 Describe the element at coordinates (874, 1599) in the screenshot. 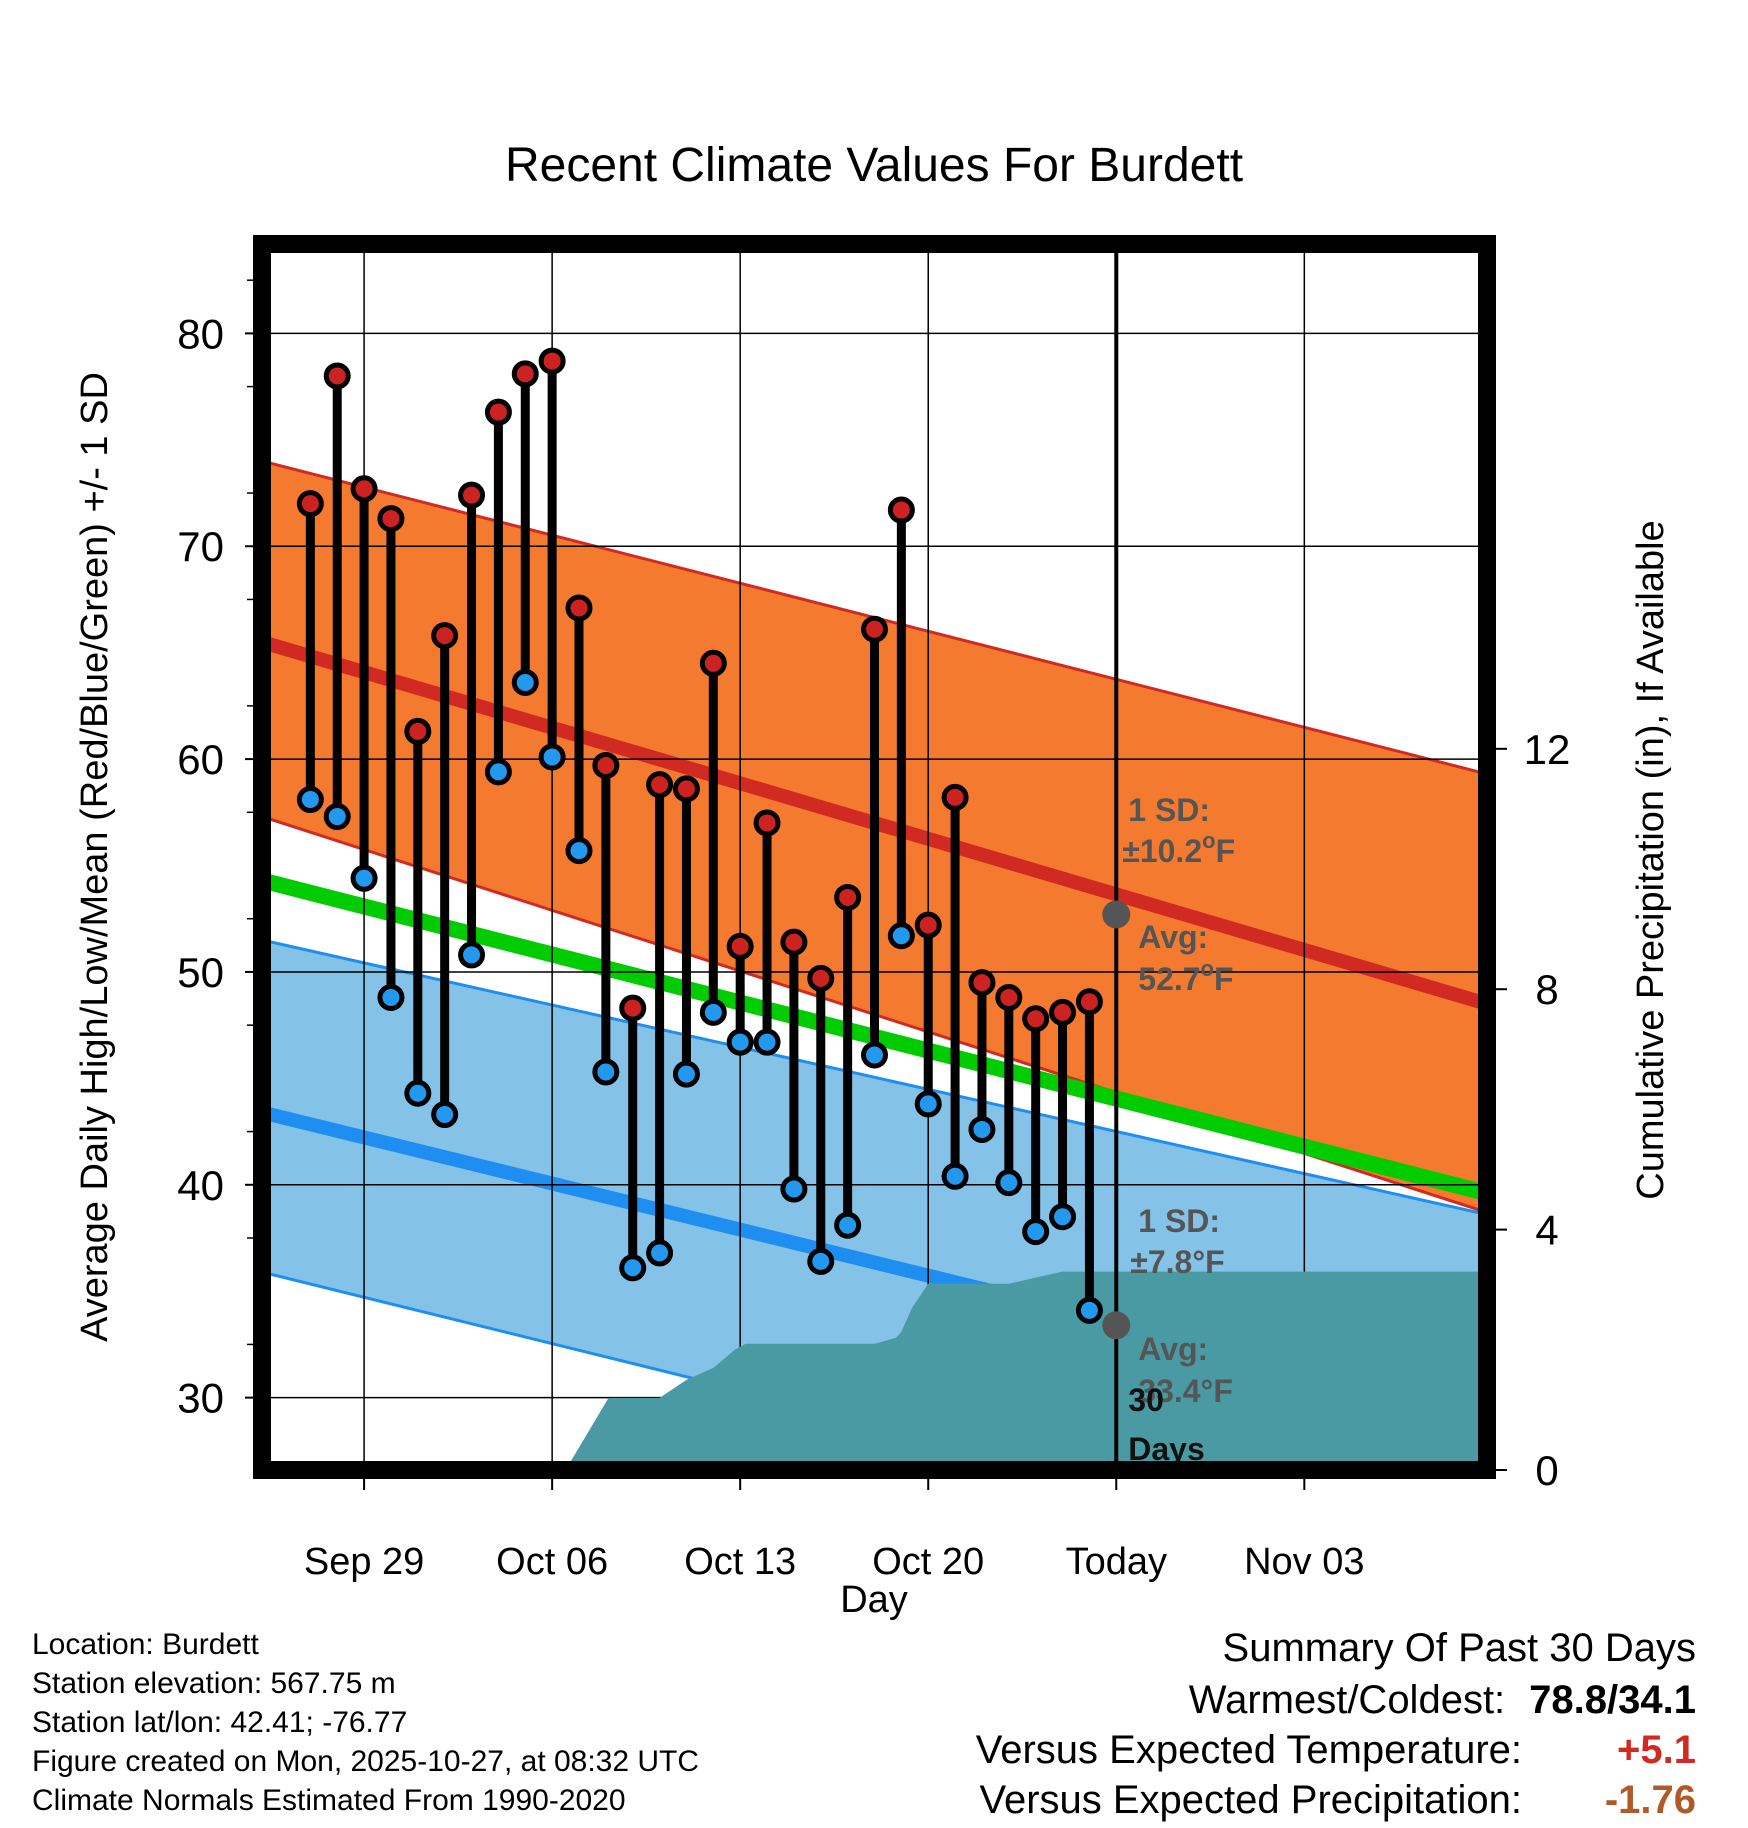

I see `x-axis-label: Day` at that location.